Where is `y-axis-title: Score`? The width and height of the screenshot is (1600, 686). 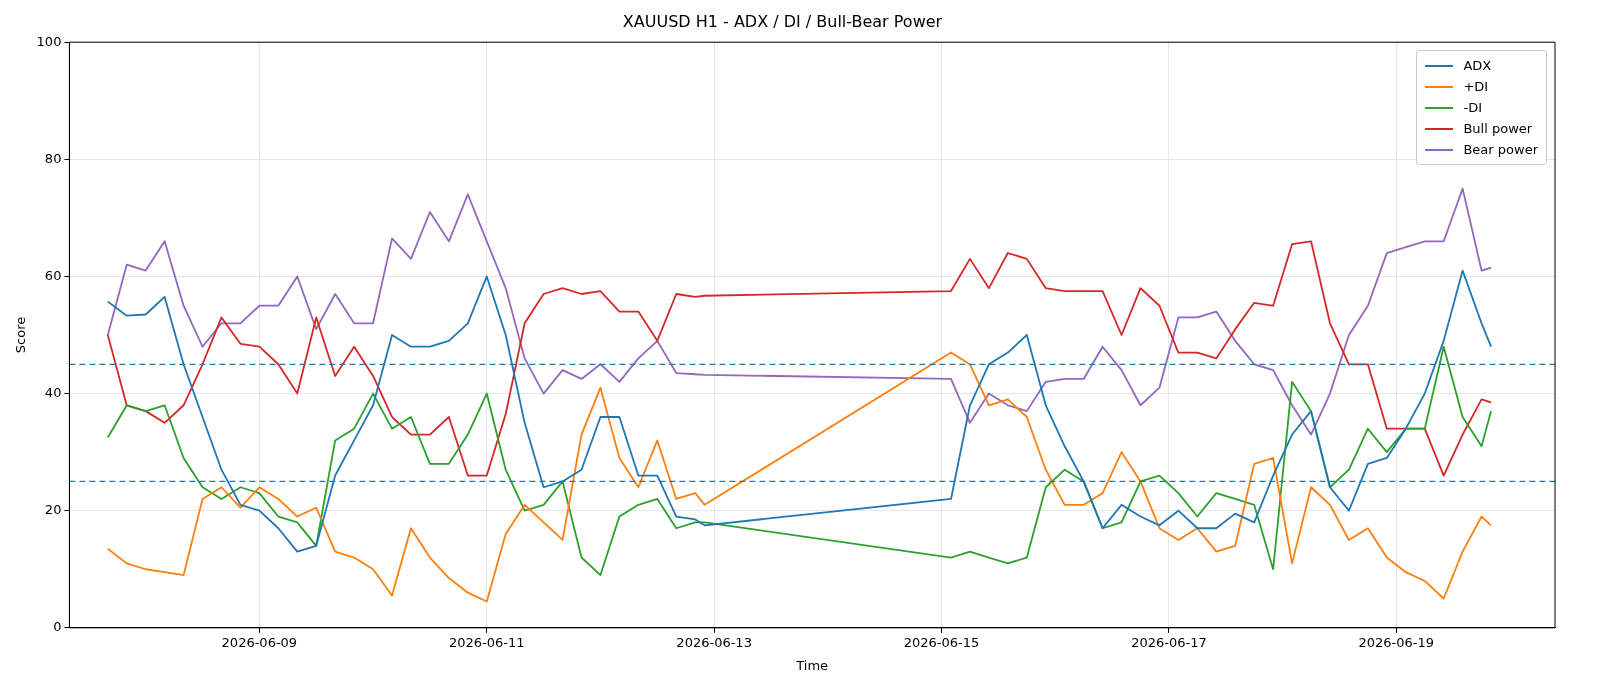
y-axis-title: Score is located at coordinates (21, 335).